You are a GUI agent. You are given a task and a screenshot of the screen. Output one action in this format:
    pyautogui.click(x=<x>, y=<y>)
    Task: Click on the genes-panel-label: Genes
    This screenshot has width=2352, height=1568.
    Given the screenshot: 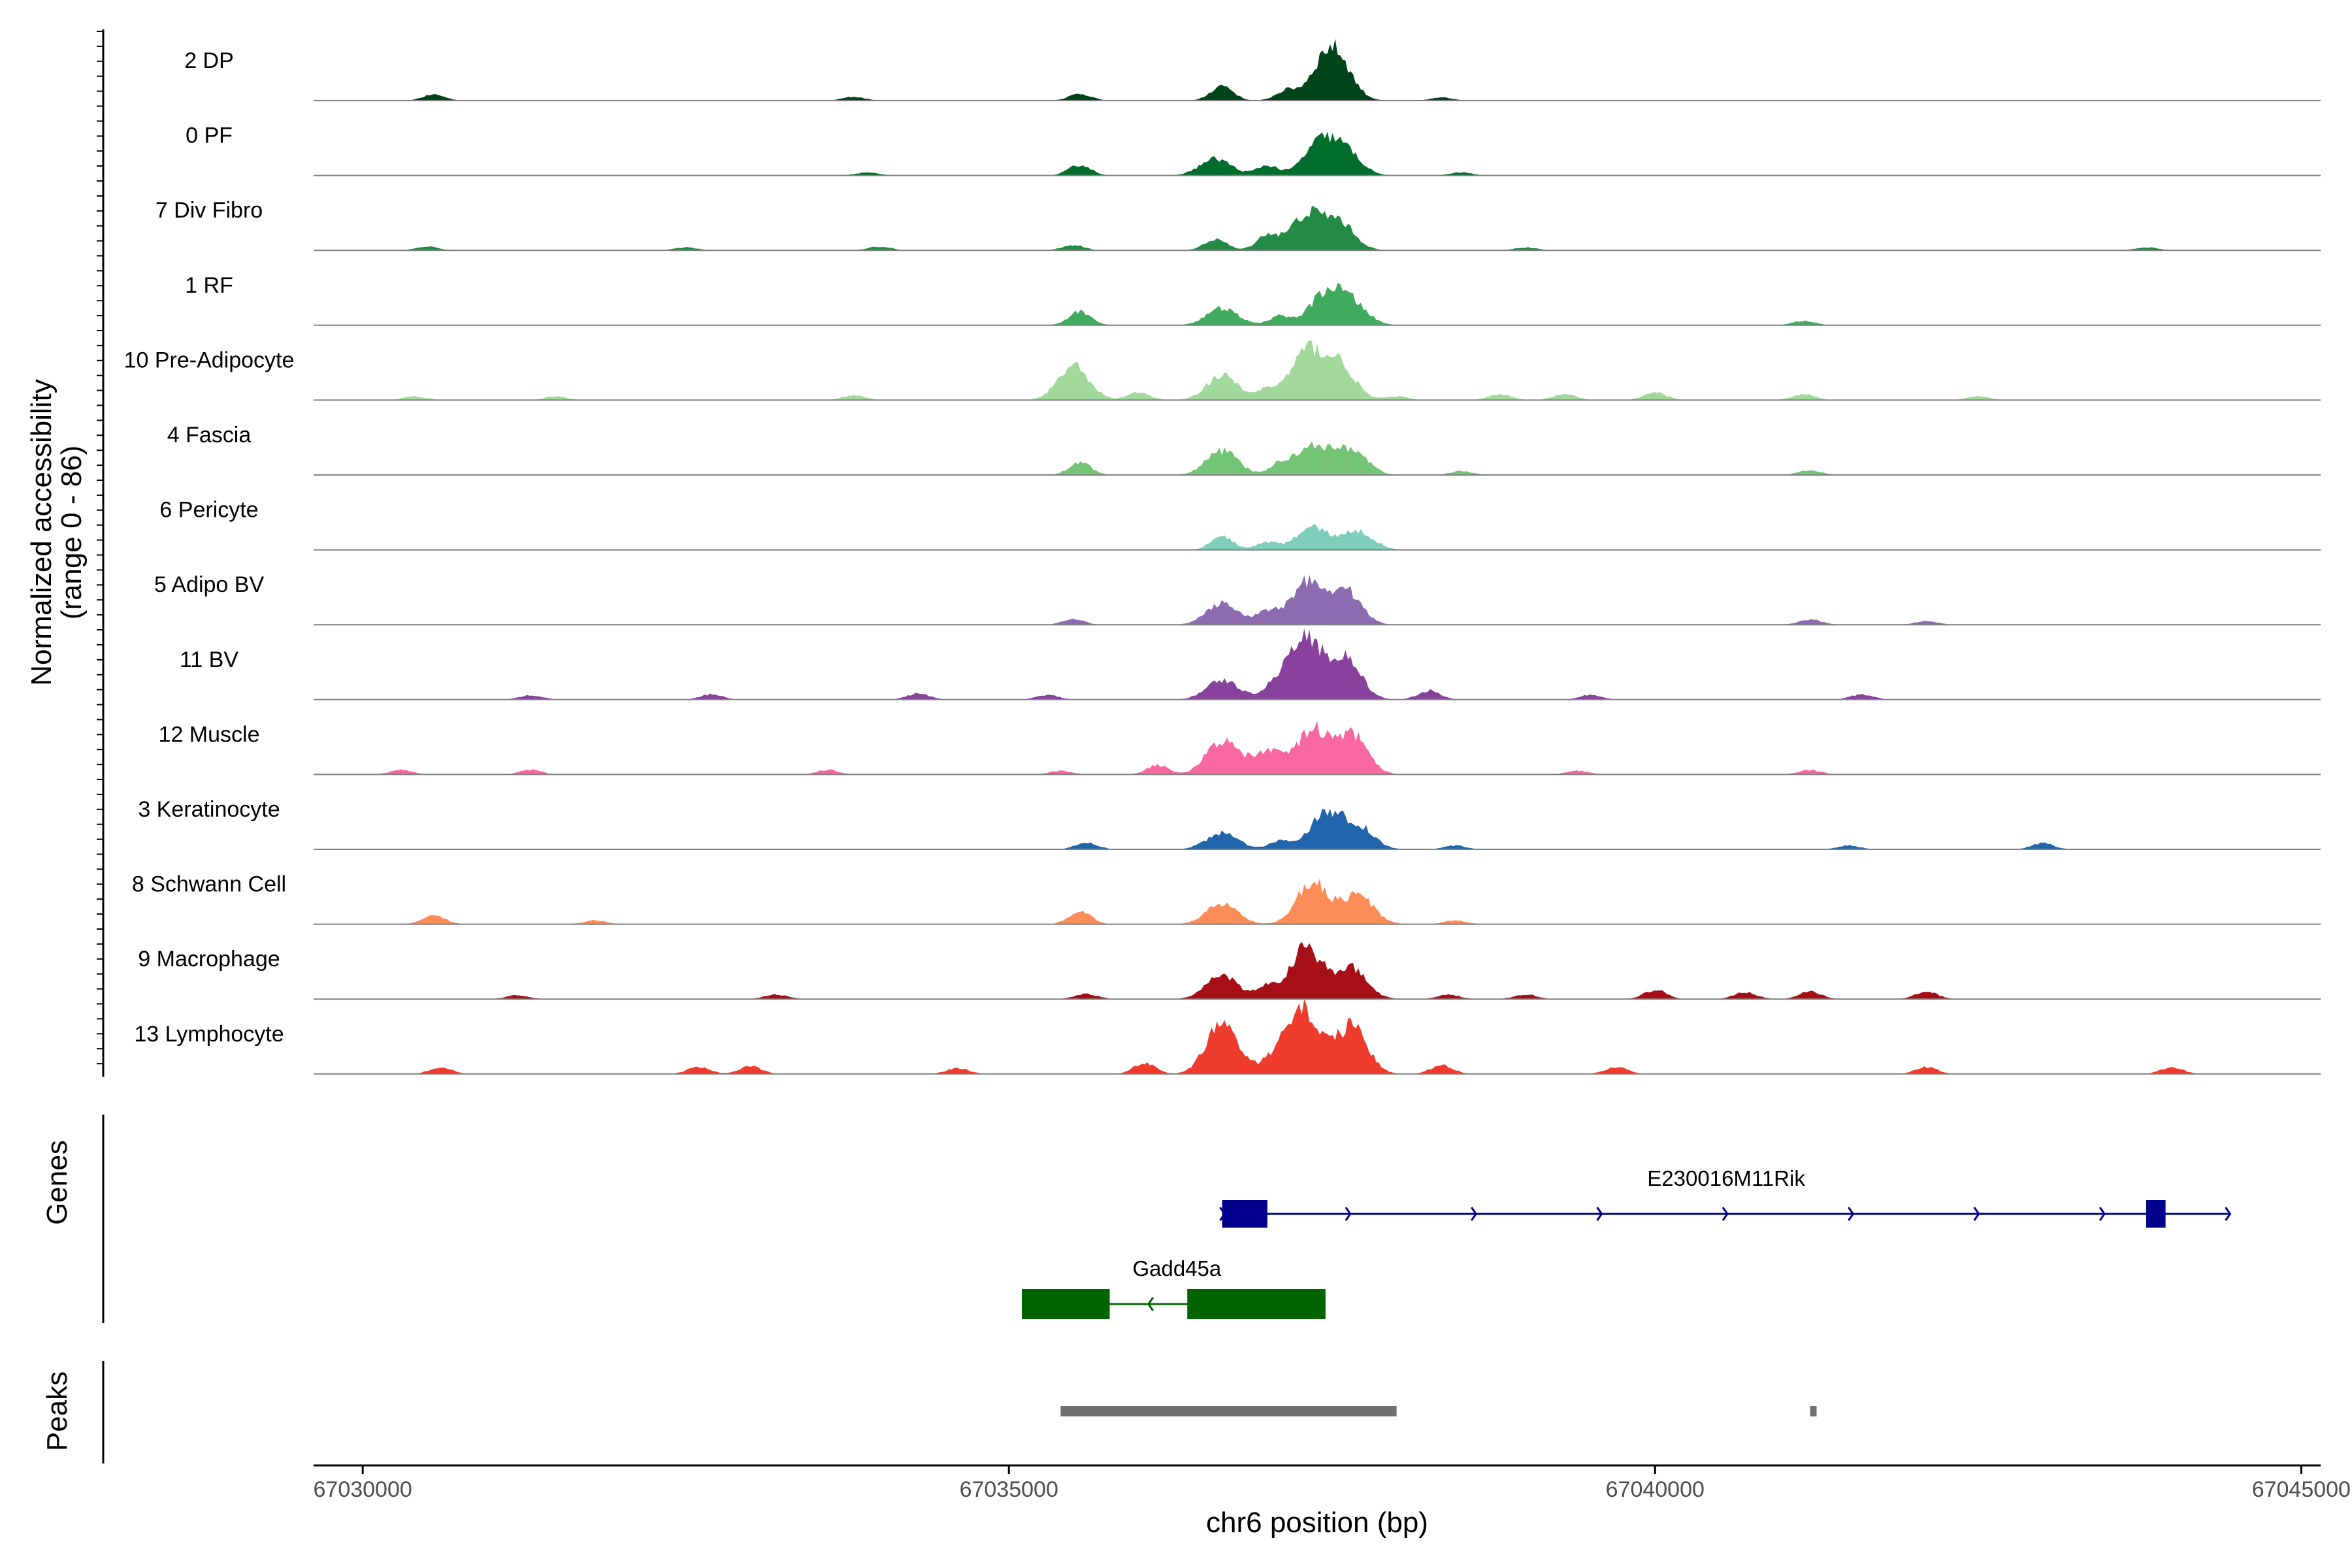 What is the action you would take?
    pyautogui.click(x=57, y=1182)
    